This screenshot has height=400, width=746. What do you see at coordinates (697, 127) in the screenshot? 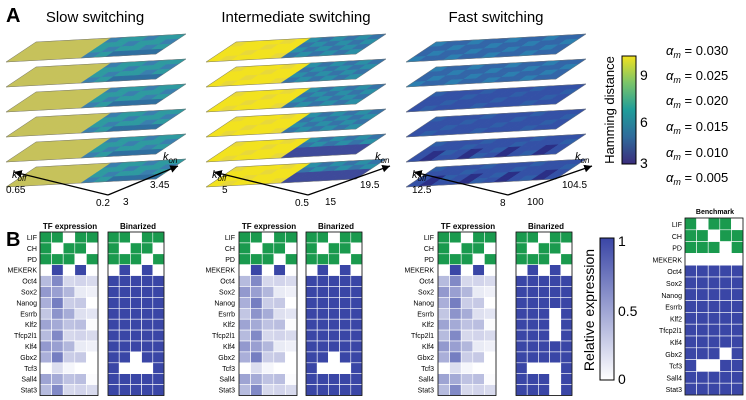
I see `alpha-value-4: αm = 0.015` at bounding box center [697, 127].